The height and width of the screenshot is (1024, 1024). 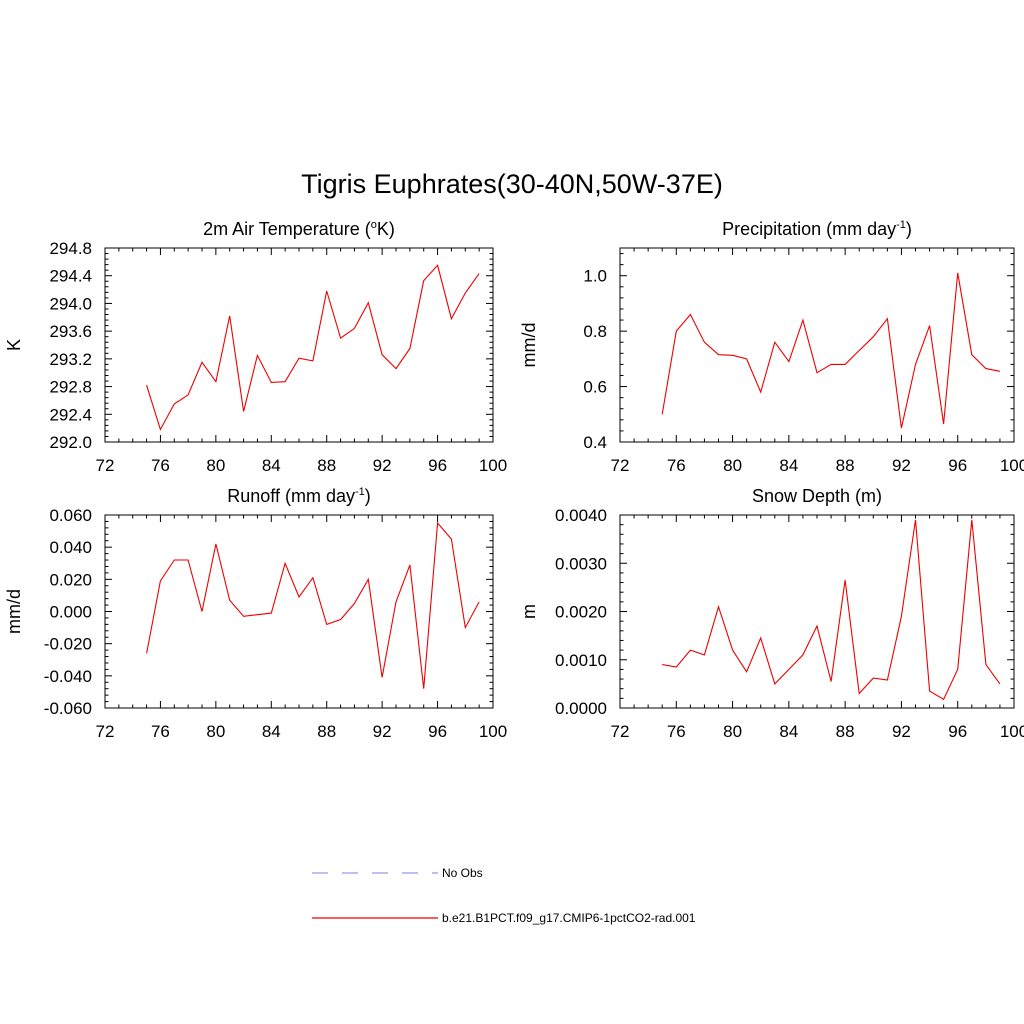 I want to click on temperature-xtick-label: 96, so click(x=437, y=465).